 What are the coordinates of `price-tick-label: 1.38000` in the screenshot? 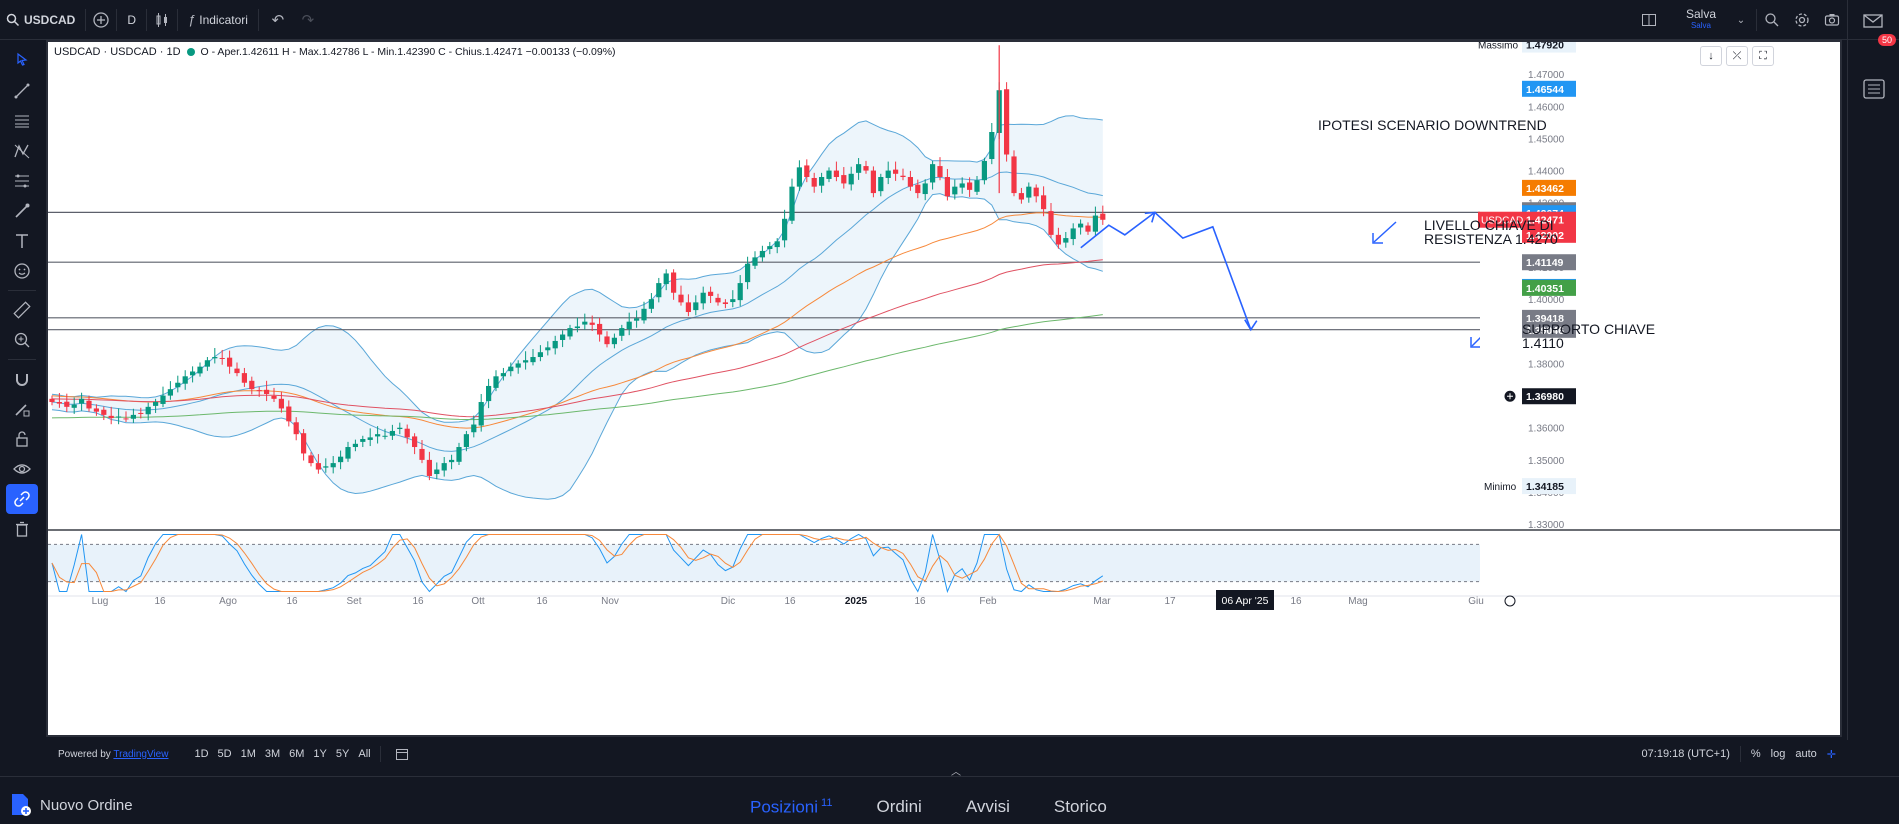 It's located at (1546, 364).